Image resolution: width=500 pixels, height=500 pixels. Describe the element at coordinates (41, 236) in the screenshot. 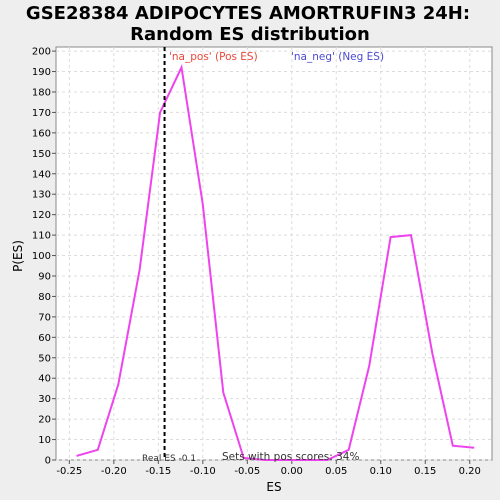

I see `y-tick-label: 110` at that location.